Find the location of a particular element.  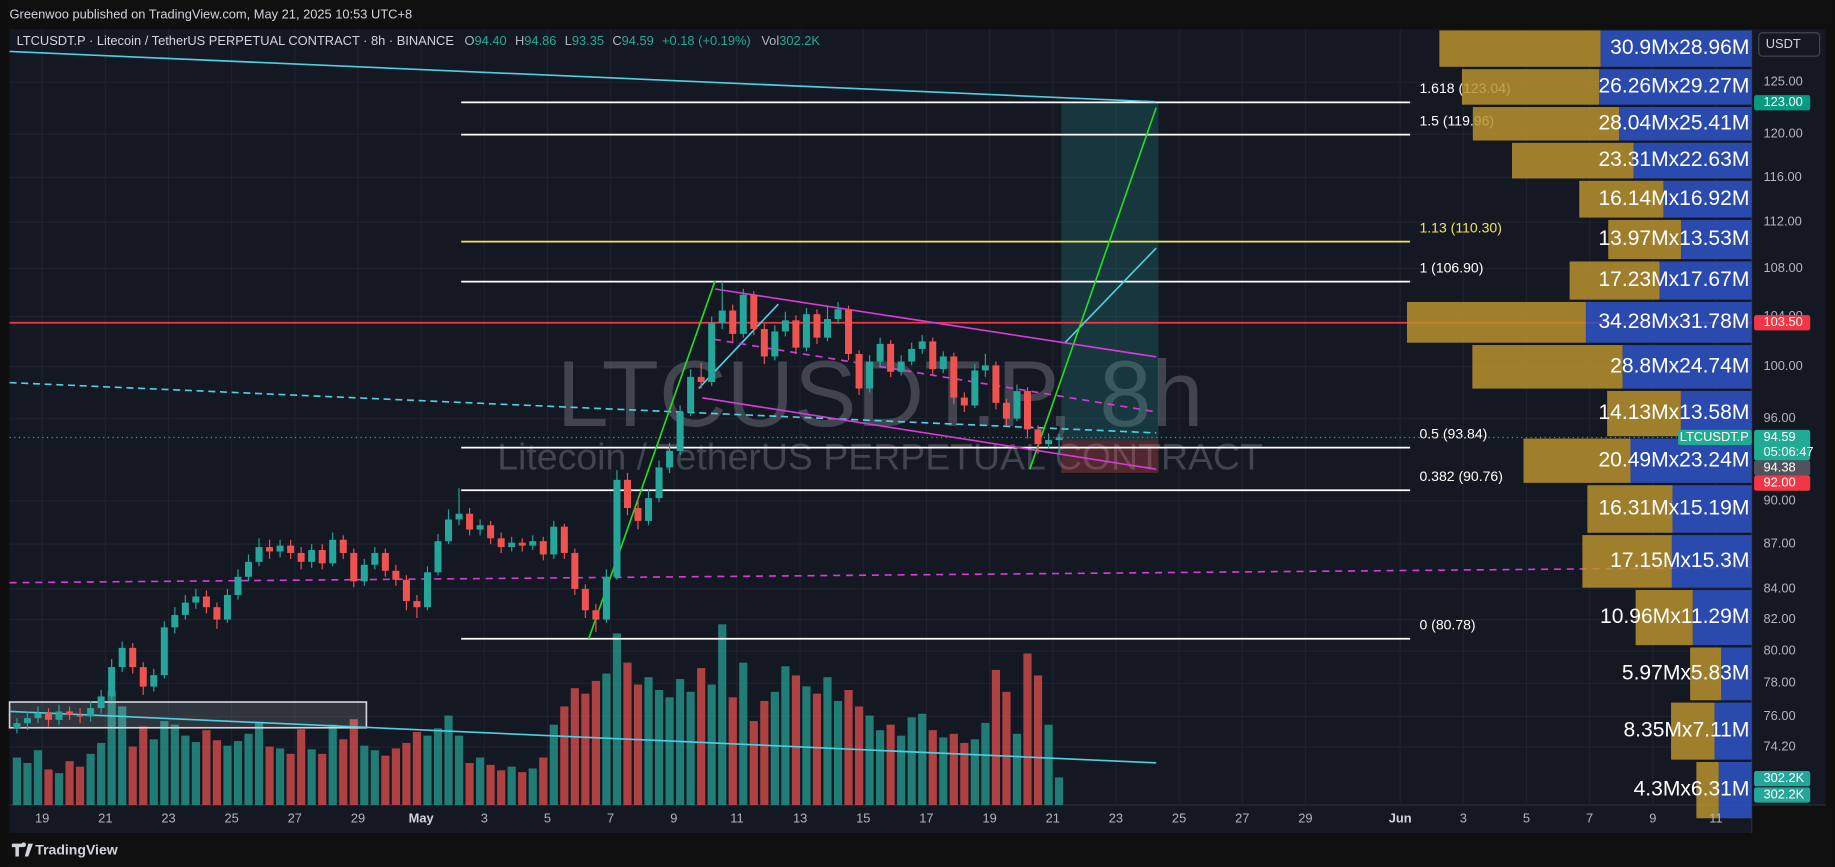

x-tick-label: May is located at coordinates (422, 817).